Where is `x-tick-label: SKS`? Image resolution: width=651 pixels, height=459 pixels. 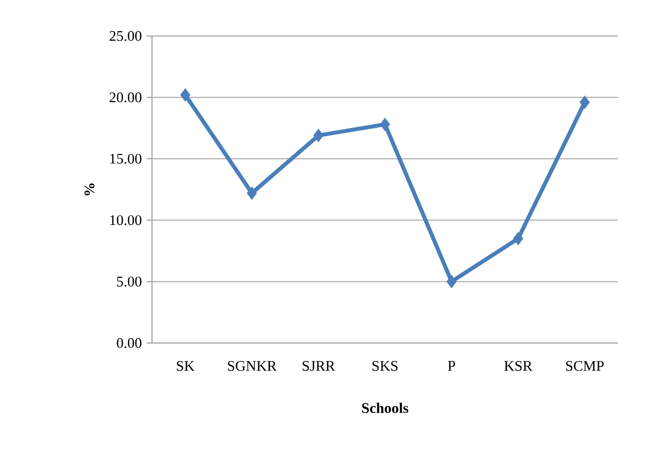
x-tick-label: SKS is located at coordinates (385, 366).